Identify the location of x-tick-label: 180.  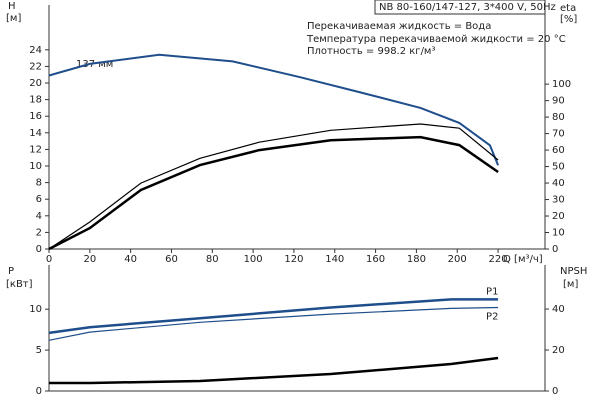
(416, 259).